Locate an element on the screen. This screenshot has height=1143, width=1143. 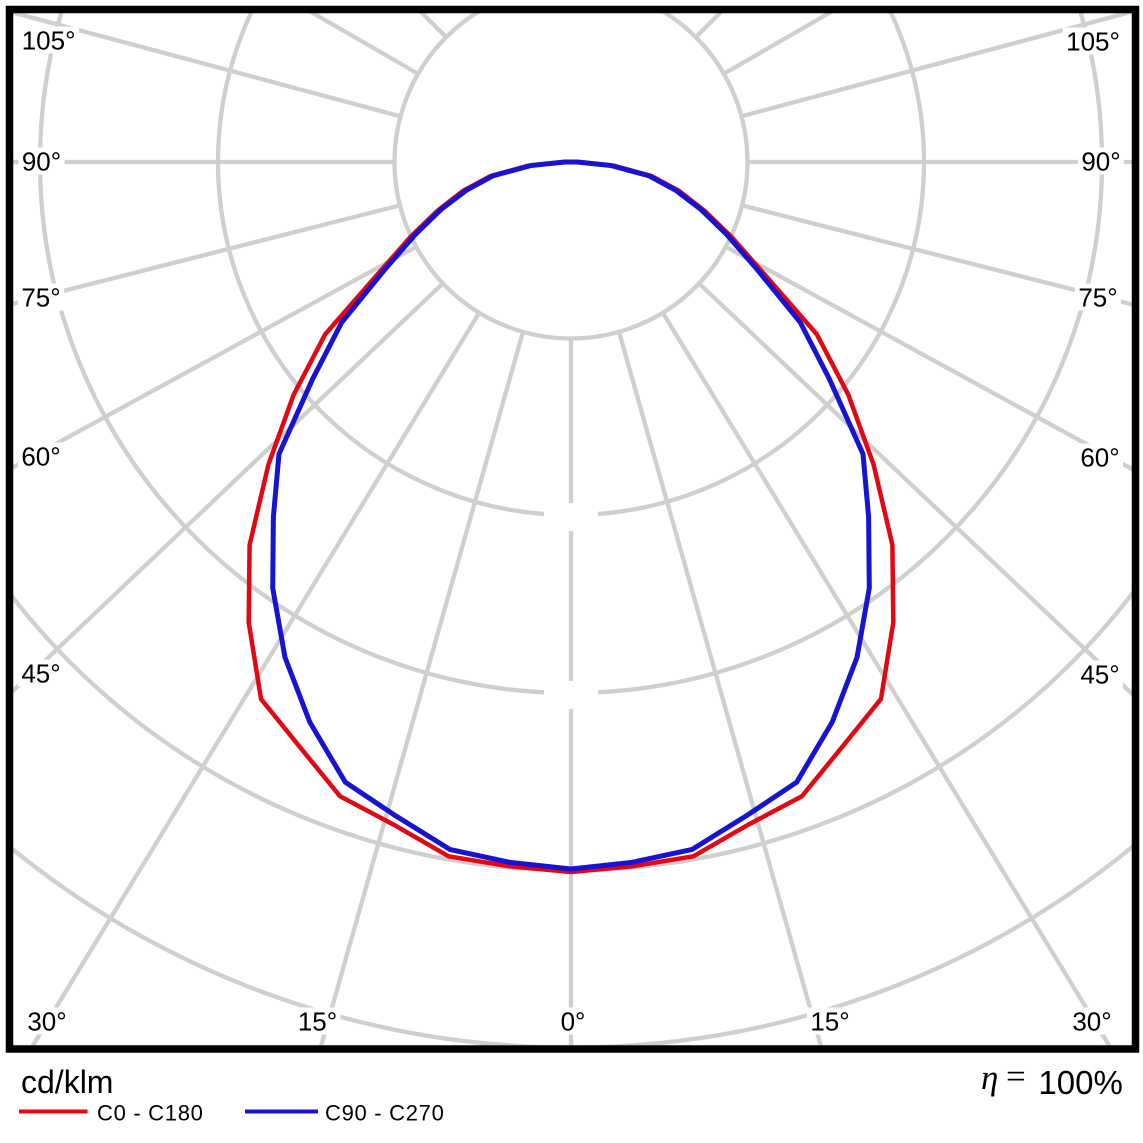
svg-text: η is located at coordinates (989, 1077).